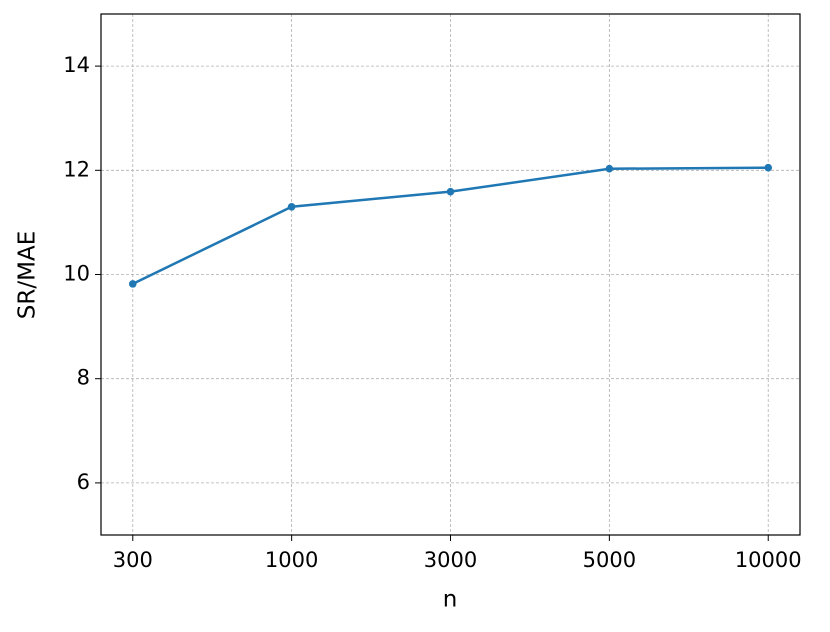  What do you see at coordinates (133, 560) in the screenshot?
I see `x-tick-label: 300` at bounding box center [133, 560].